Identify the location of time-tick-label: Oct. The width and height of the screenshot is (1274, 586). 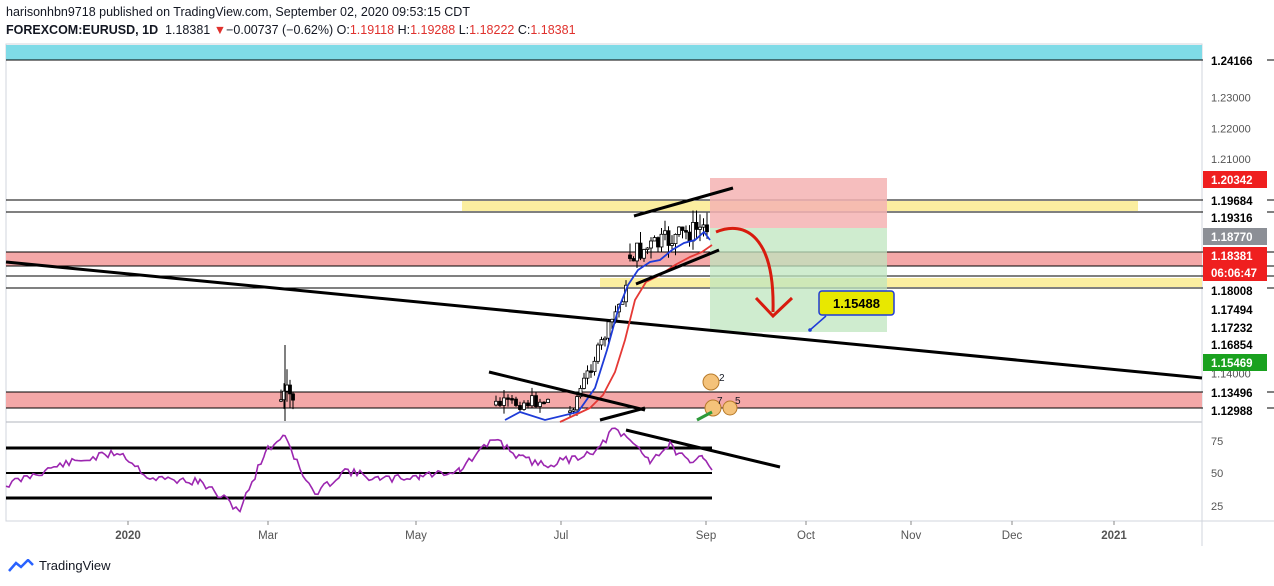
(806, 536).